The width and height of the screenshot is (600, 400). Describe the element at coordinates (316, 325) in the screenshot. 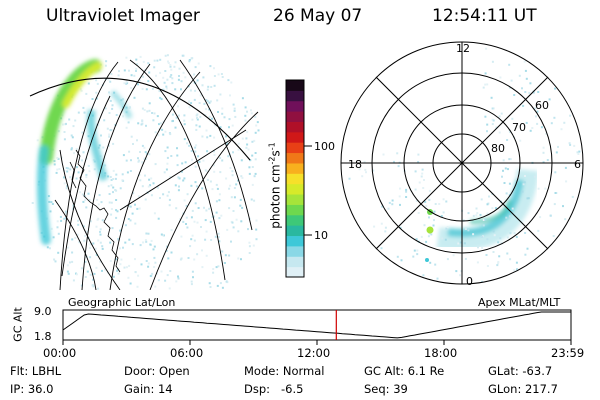

I see `altitude-curve` at that location.